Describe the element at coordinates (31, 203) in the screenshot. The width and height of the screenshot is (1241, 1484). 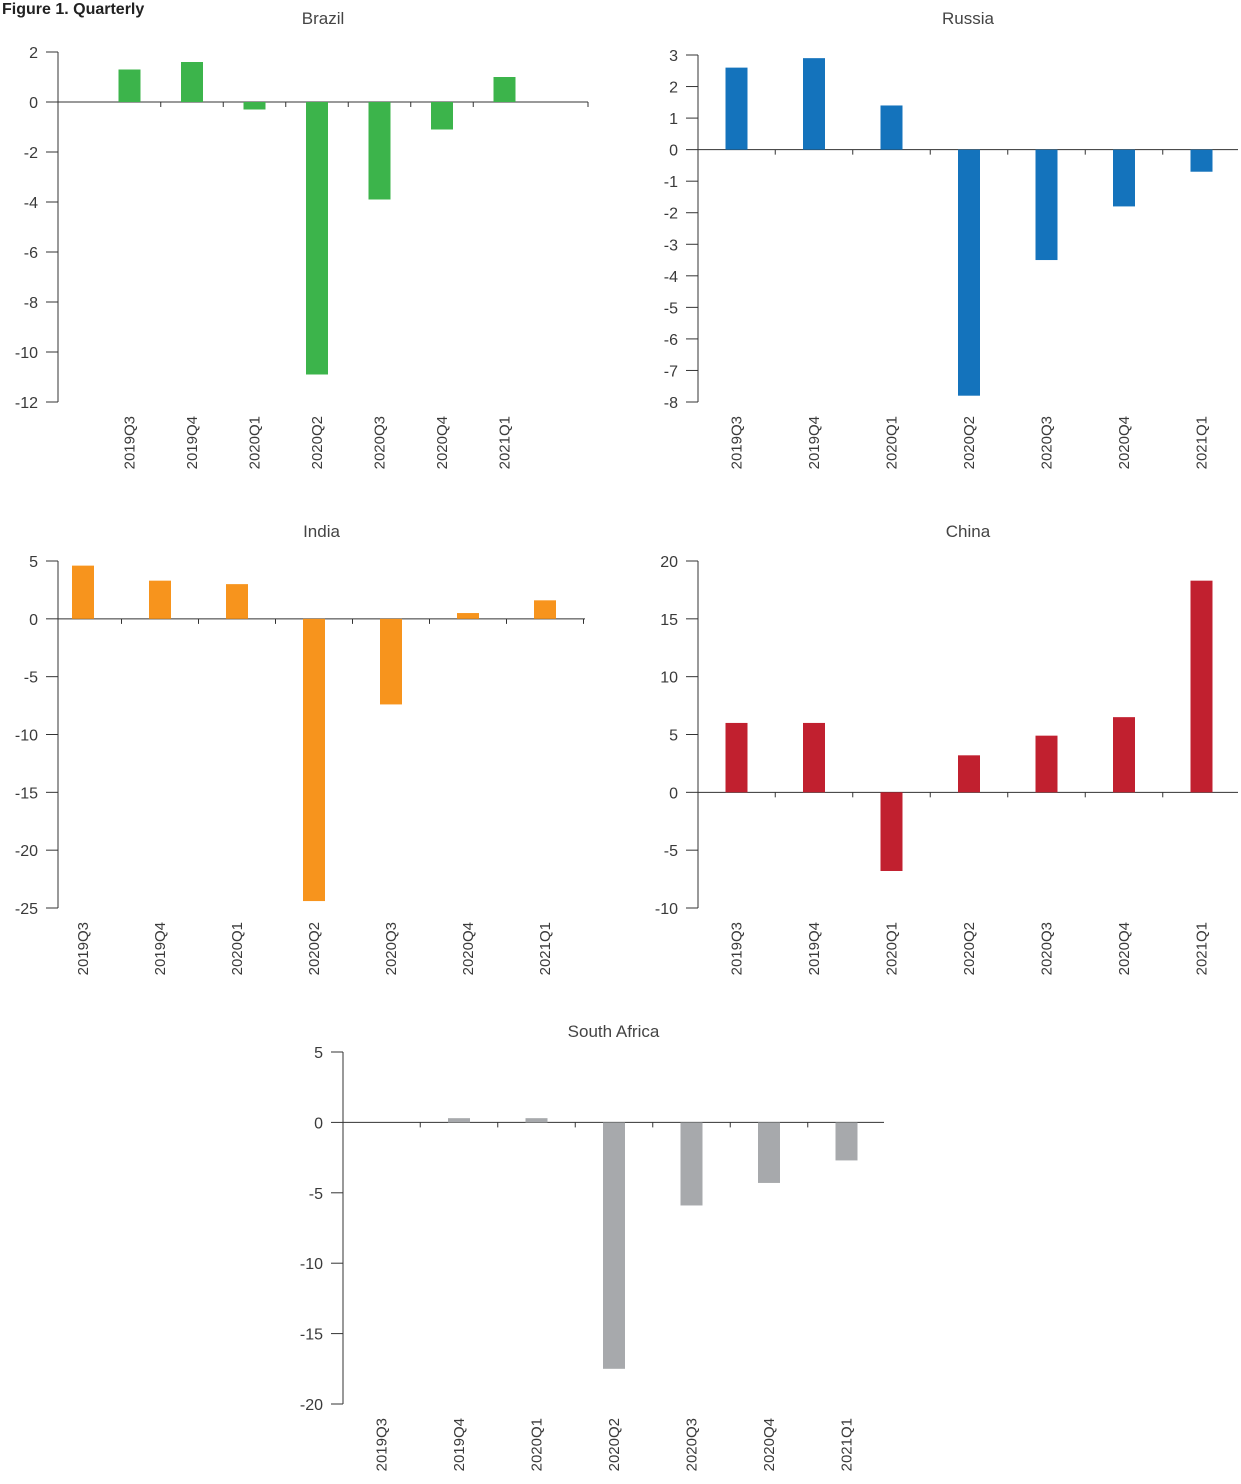
I see `brazil-y-tick-label: -4` at that location.